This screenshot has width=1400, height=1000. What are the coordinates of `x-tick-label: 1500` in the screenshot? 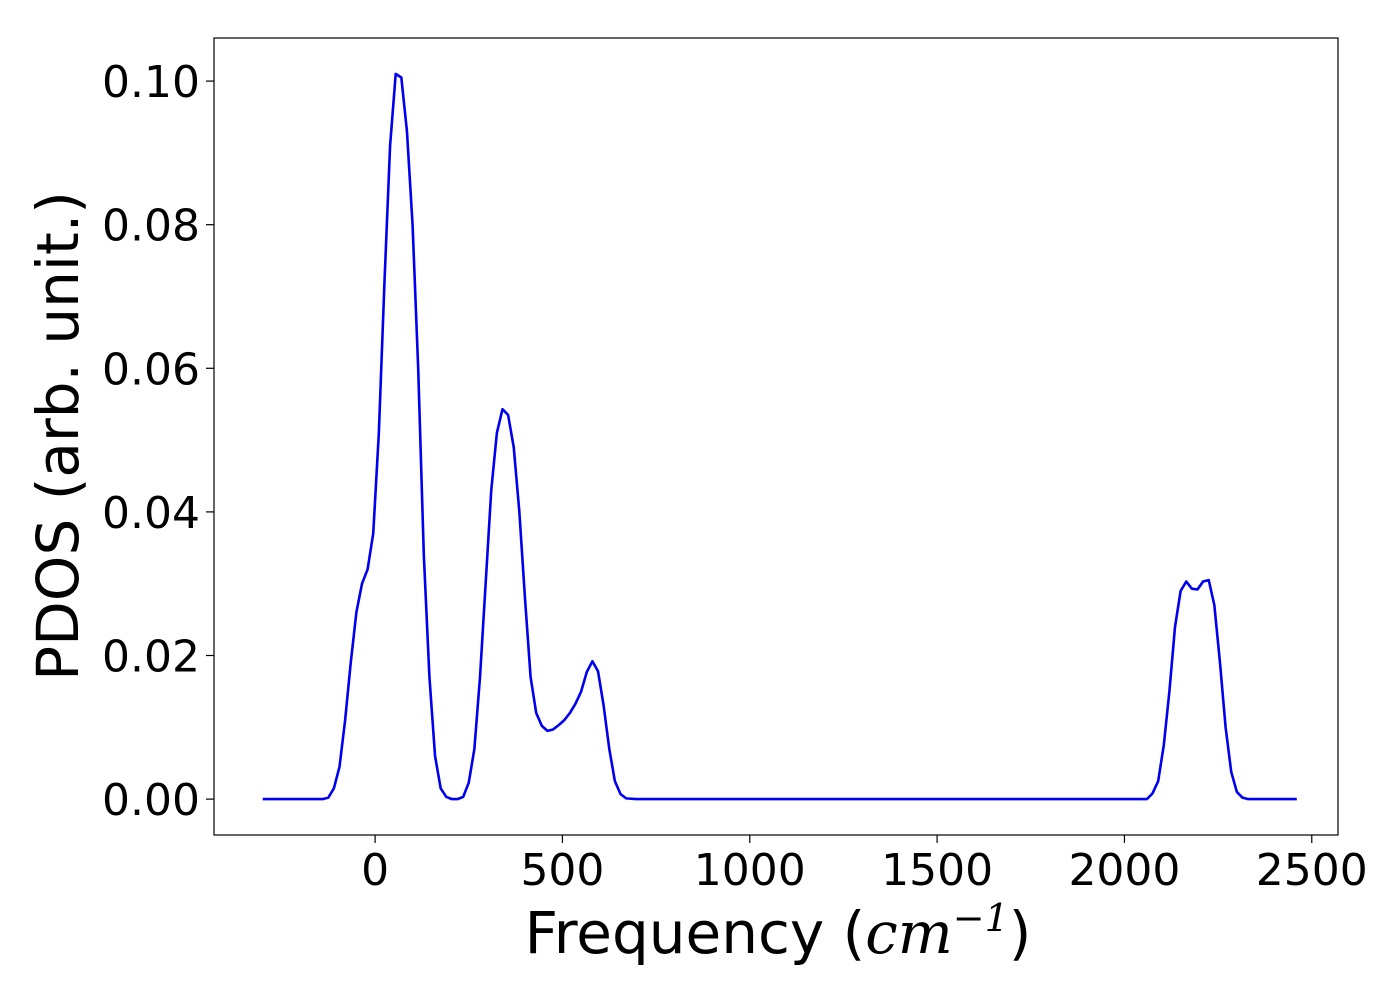 It's located at (937, 870).